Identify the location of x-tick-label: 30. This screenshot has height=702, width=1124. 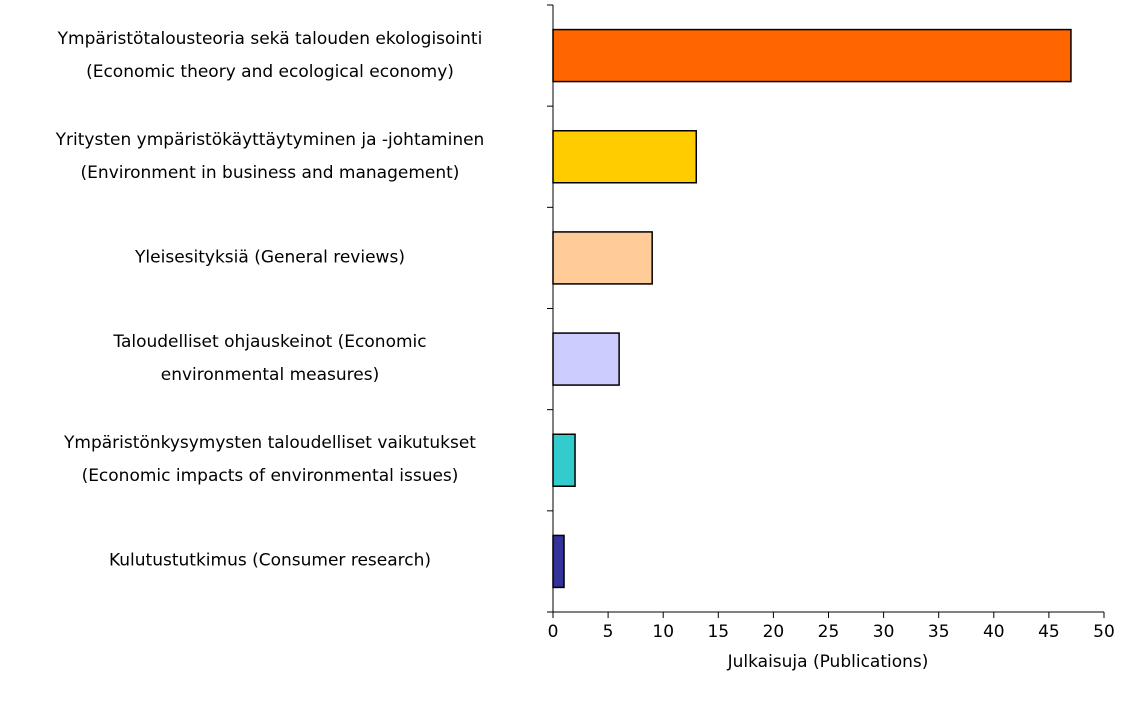
(884, 632).